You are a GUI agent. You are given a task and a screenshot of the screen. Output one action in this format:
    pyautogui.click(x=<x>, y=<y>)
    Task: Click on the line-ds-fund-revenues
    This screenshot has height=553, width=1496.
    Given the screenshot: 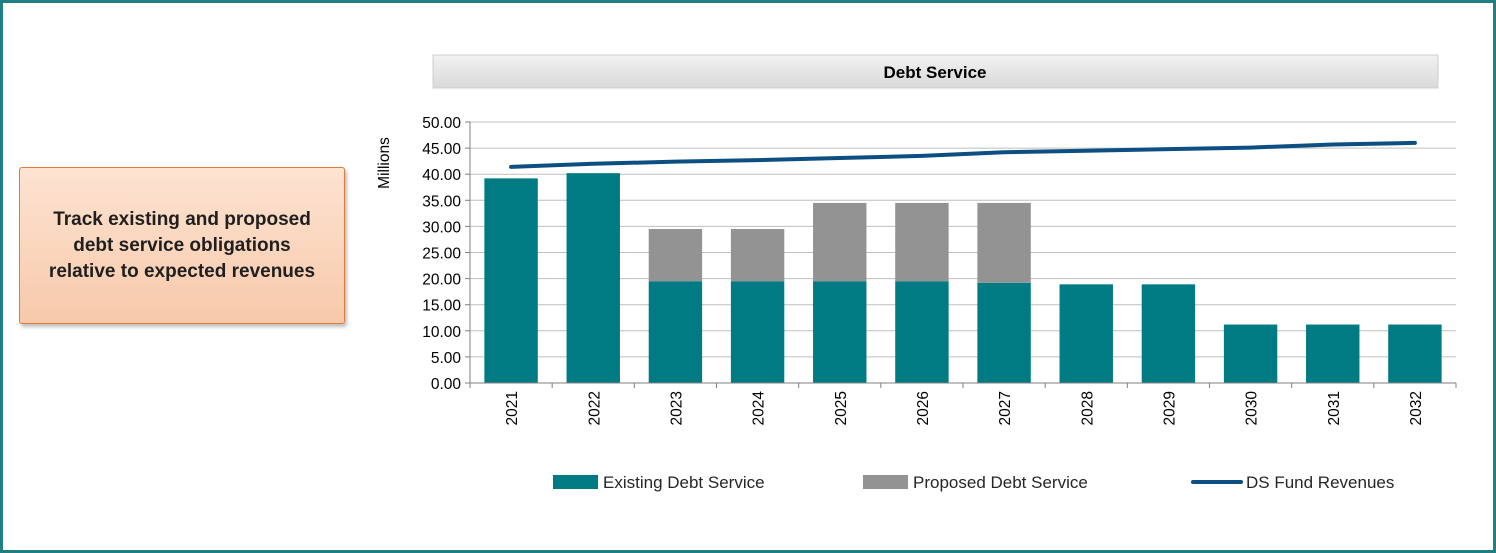 What is the action you would take?
    pyautogui.click(x=963, y=154)
    